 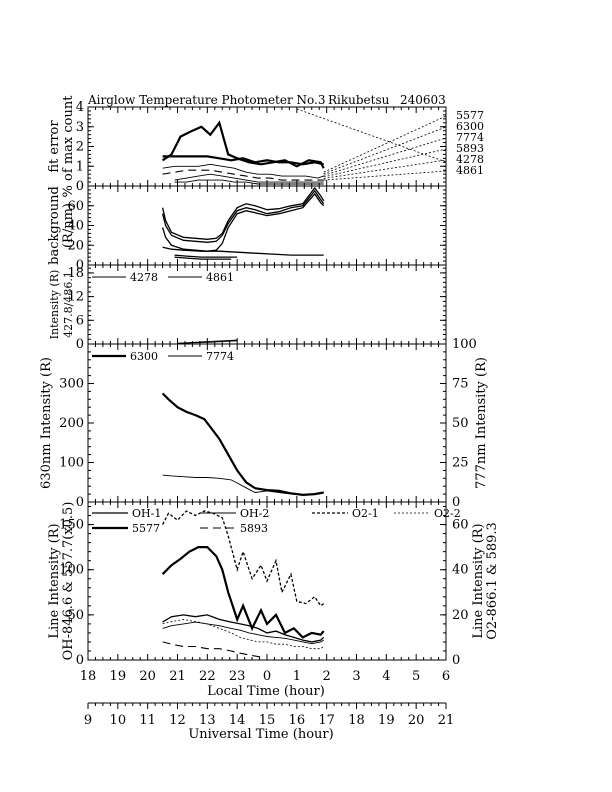 What do you see at coordinates (68, 581) in the screenshot?
I see `y-axis-label: OH-846.6 & 557.7(x0.5)` at bounding box center [68, 581].